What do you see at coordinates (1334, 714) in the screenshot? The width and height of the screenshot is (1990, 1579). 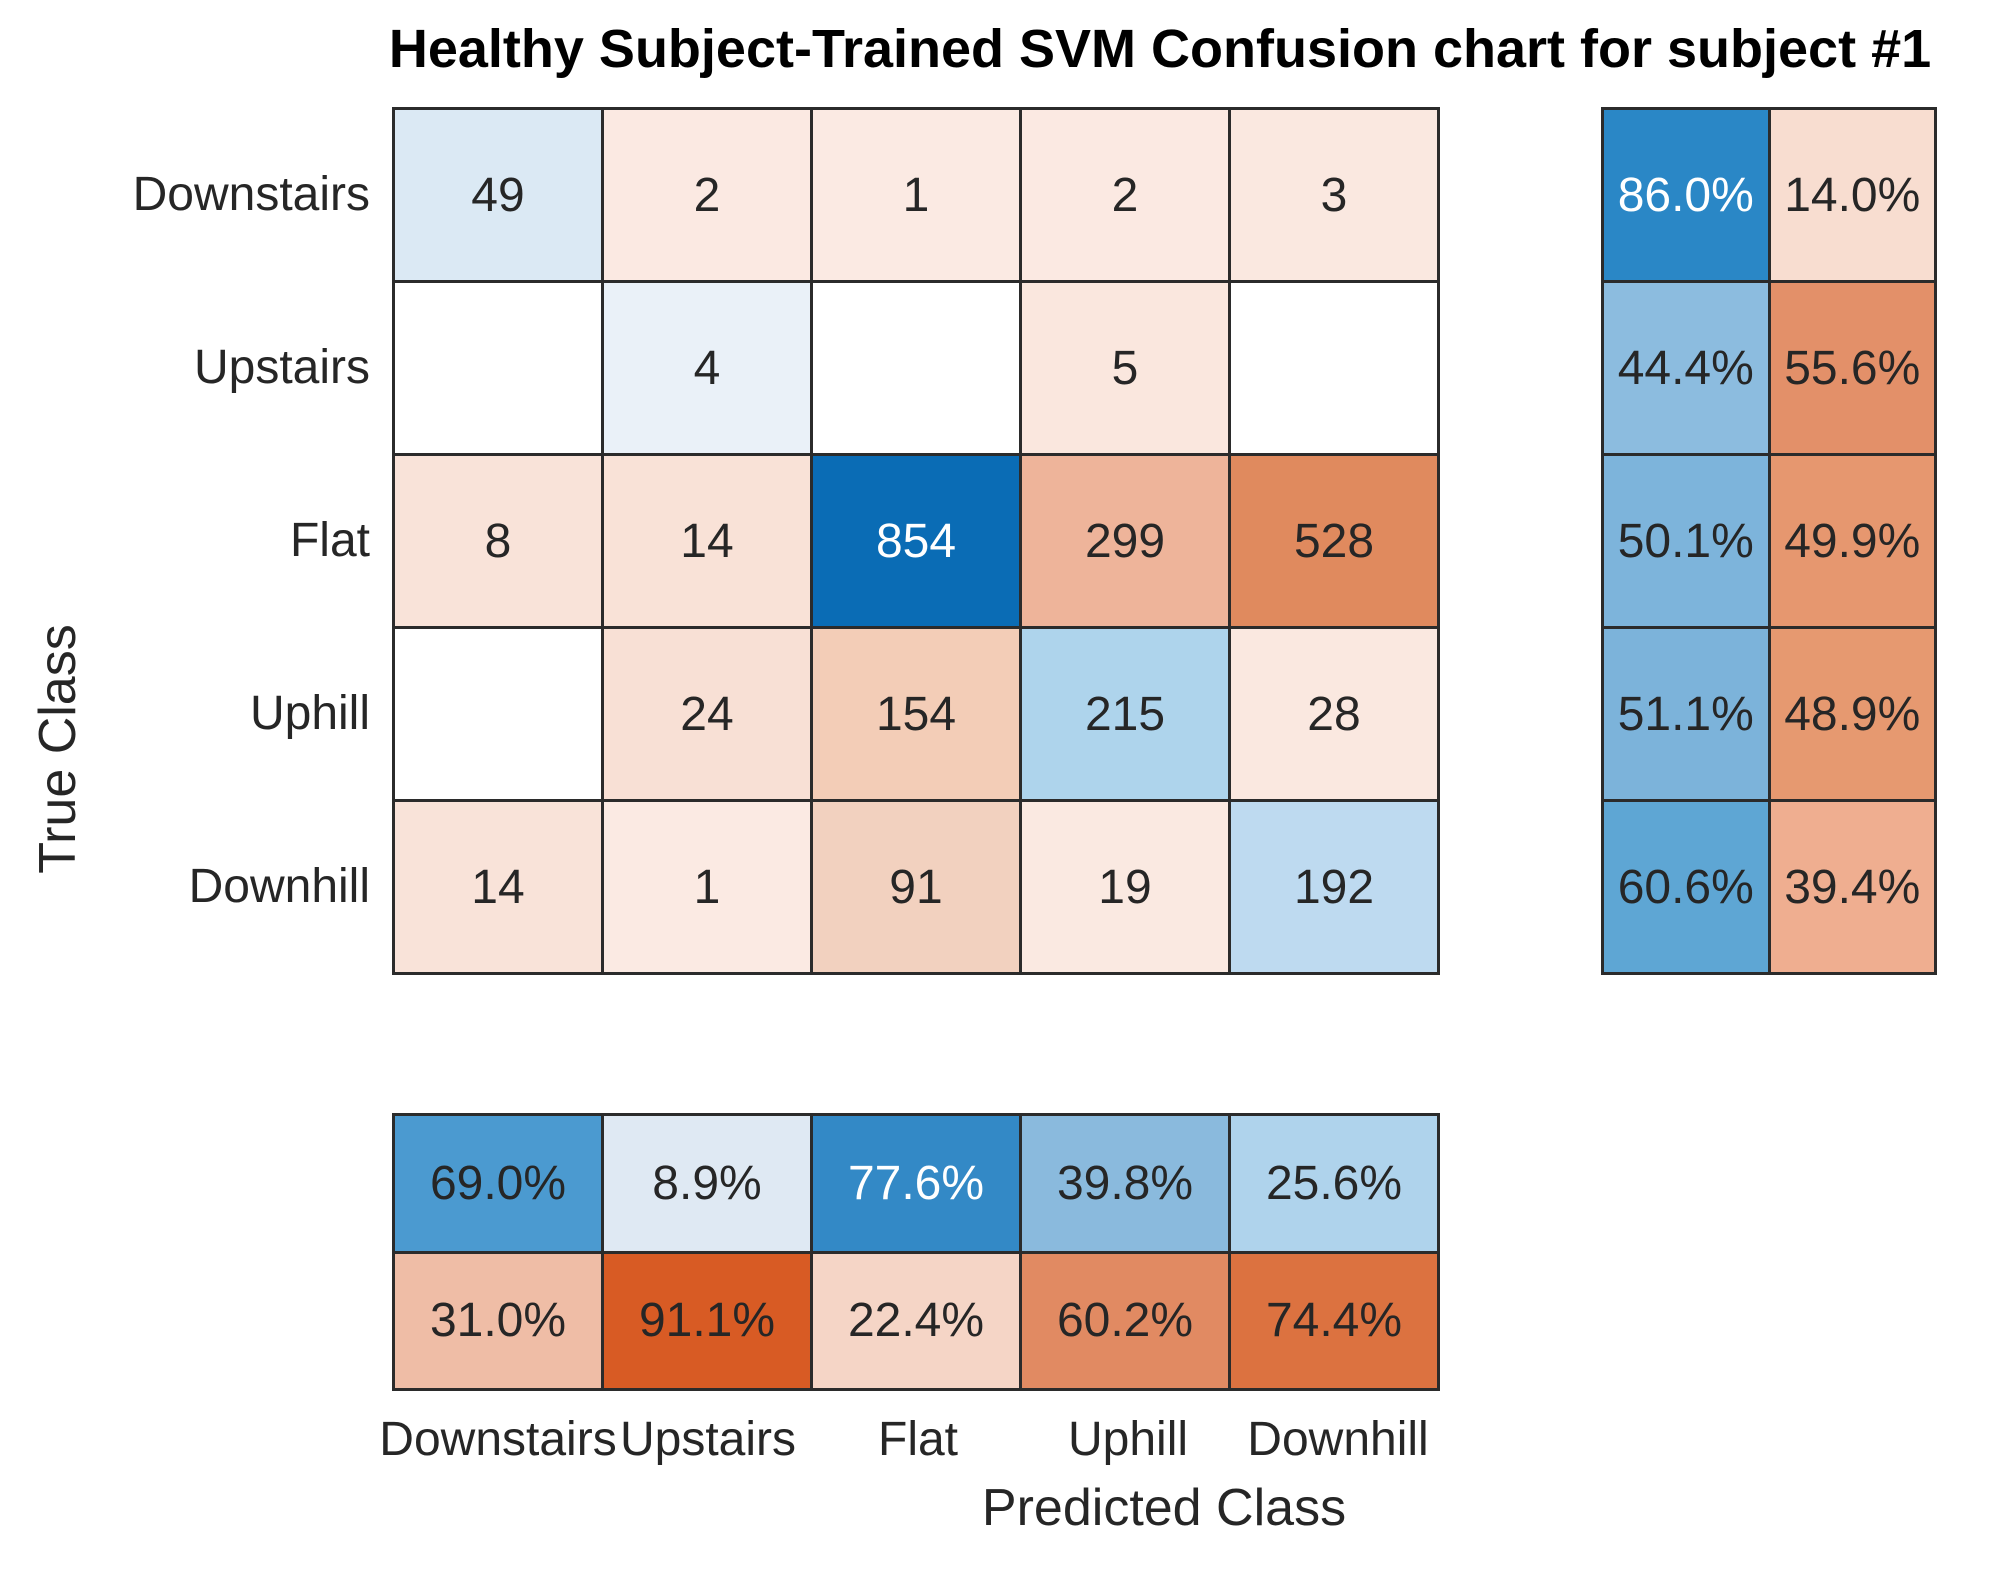 I see `matrix-cell: 28` at bounding box center [1334, 714].